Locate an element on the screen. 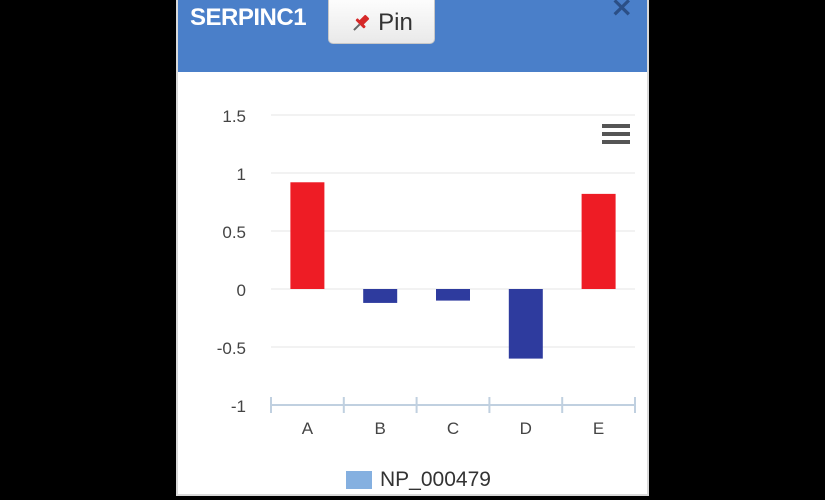 This screenshot has width=825, height=500. legend-swatch is located at coordinates (359, 480).